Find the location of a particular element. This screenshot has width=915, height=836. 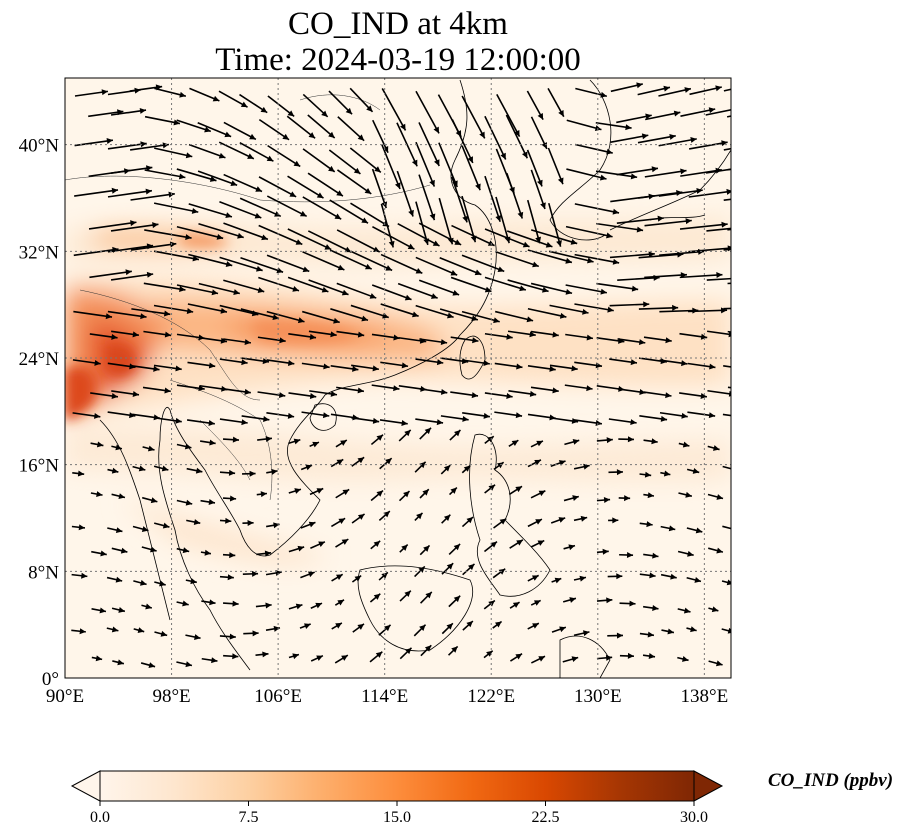

colorbar-tick-label: 7.5 is located at coordinates (249, 817).